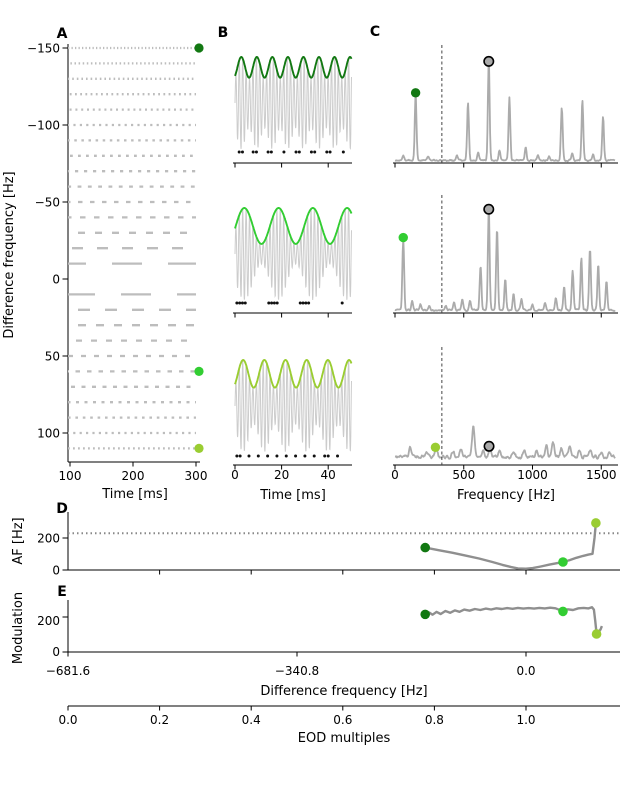  Describe the element at coordinates (251, 720) in the screenshot. I see `eod-tick-2: 0.4` at that location.